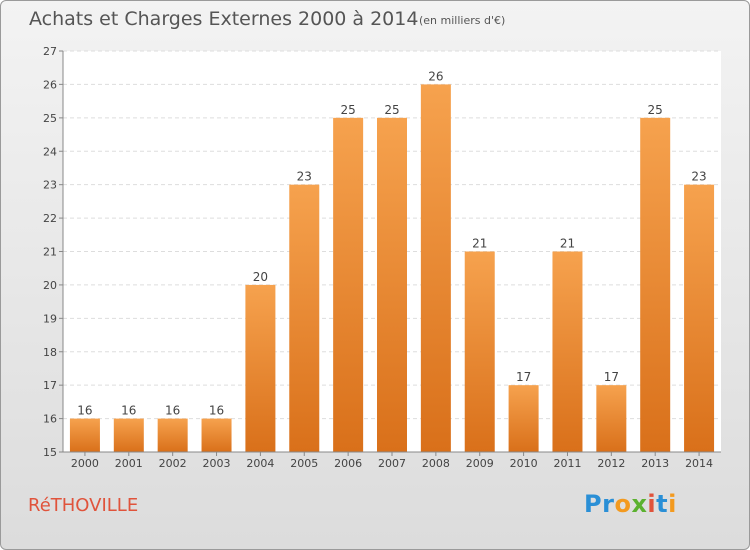  Describe the element at coordinates (172, 435) in the screenshot. I see `bar-2002` at that location.